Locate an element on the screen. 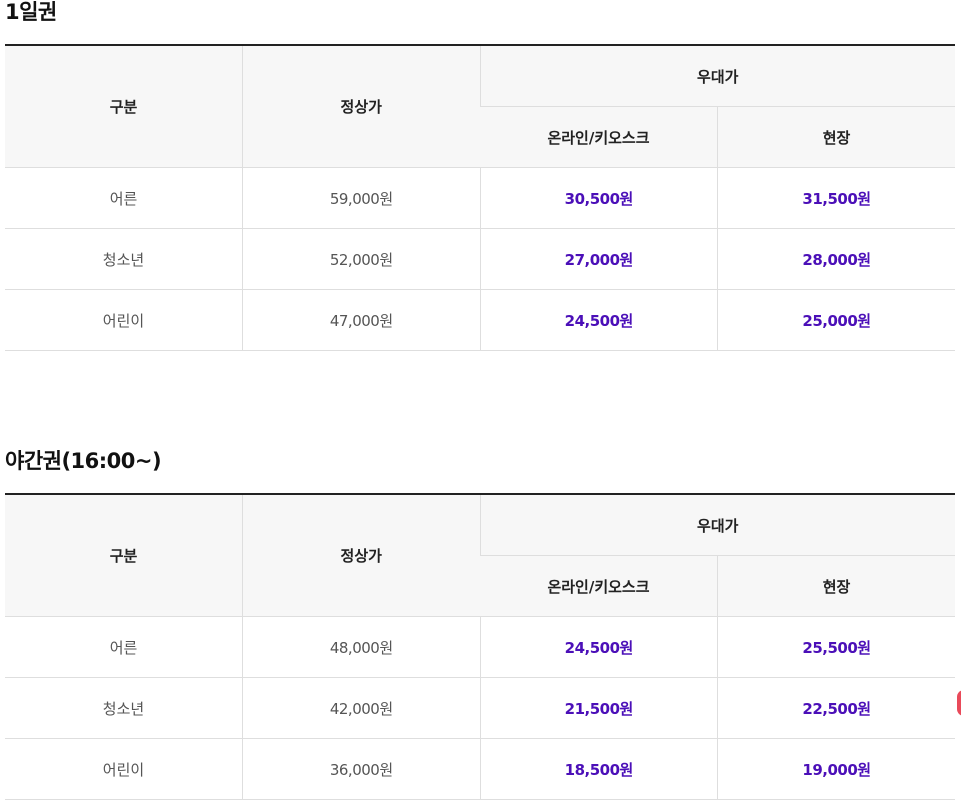 Image resolution: width=961 pixels, height=806 pixels. row-online-price: 27,000원 is located at coordinates (598, 259).